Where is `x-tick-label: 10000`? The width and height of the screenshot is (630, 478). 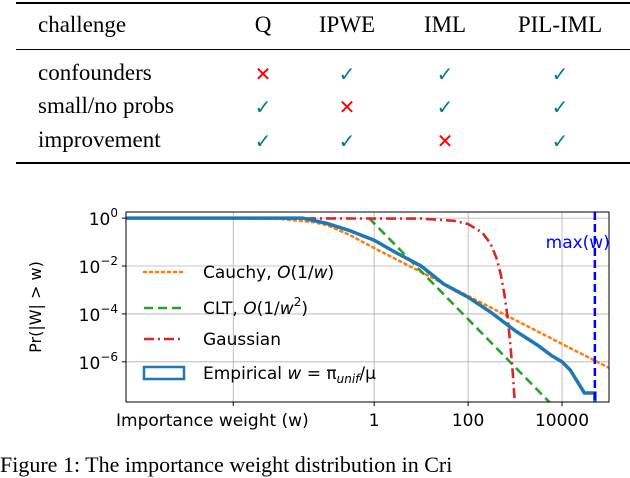 x-tick-label: 10000 is located at coordinates (562, 421).